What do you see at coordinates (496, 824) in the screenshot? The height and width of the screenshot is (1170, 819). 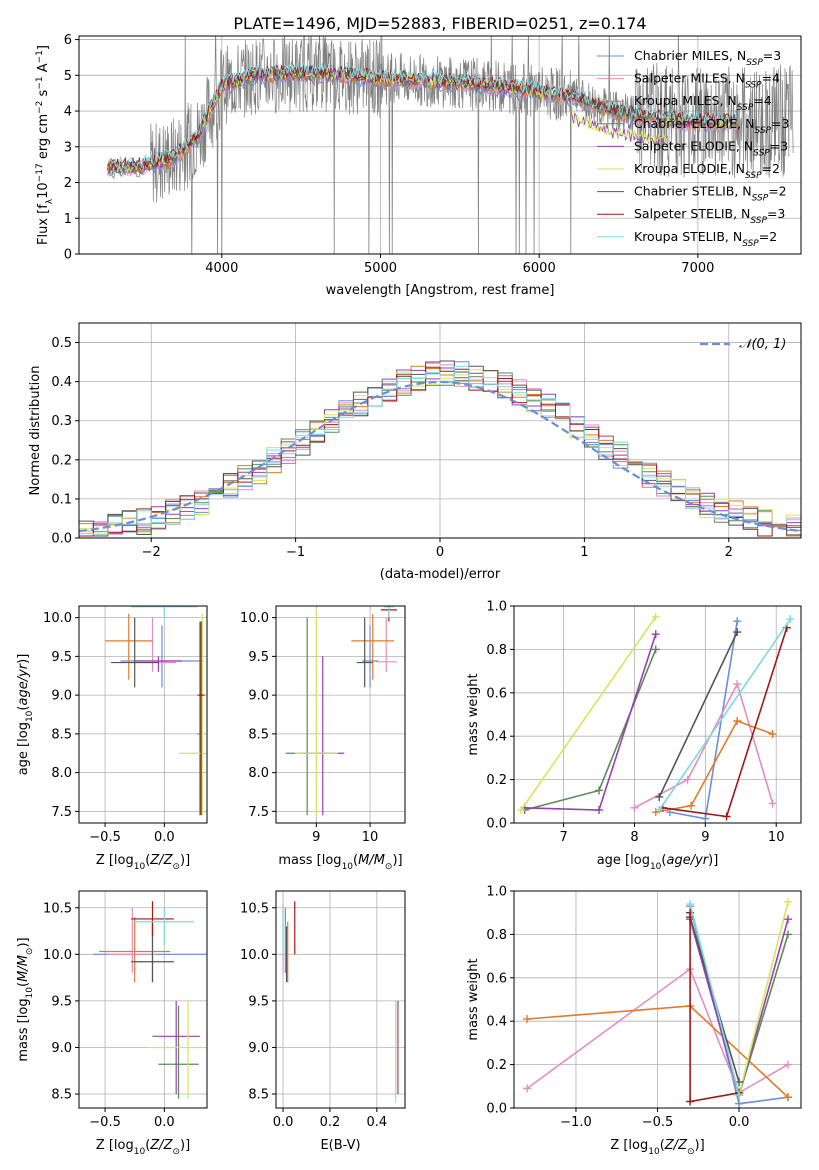 I see `weight_vs_age-ytick-label: 0.0` at bounding box center [496, 824].